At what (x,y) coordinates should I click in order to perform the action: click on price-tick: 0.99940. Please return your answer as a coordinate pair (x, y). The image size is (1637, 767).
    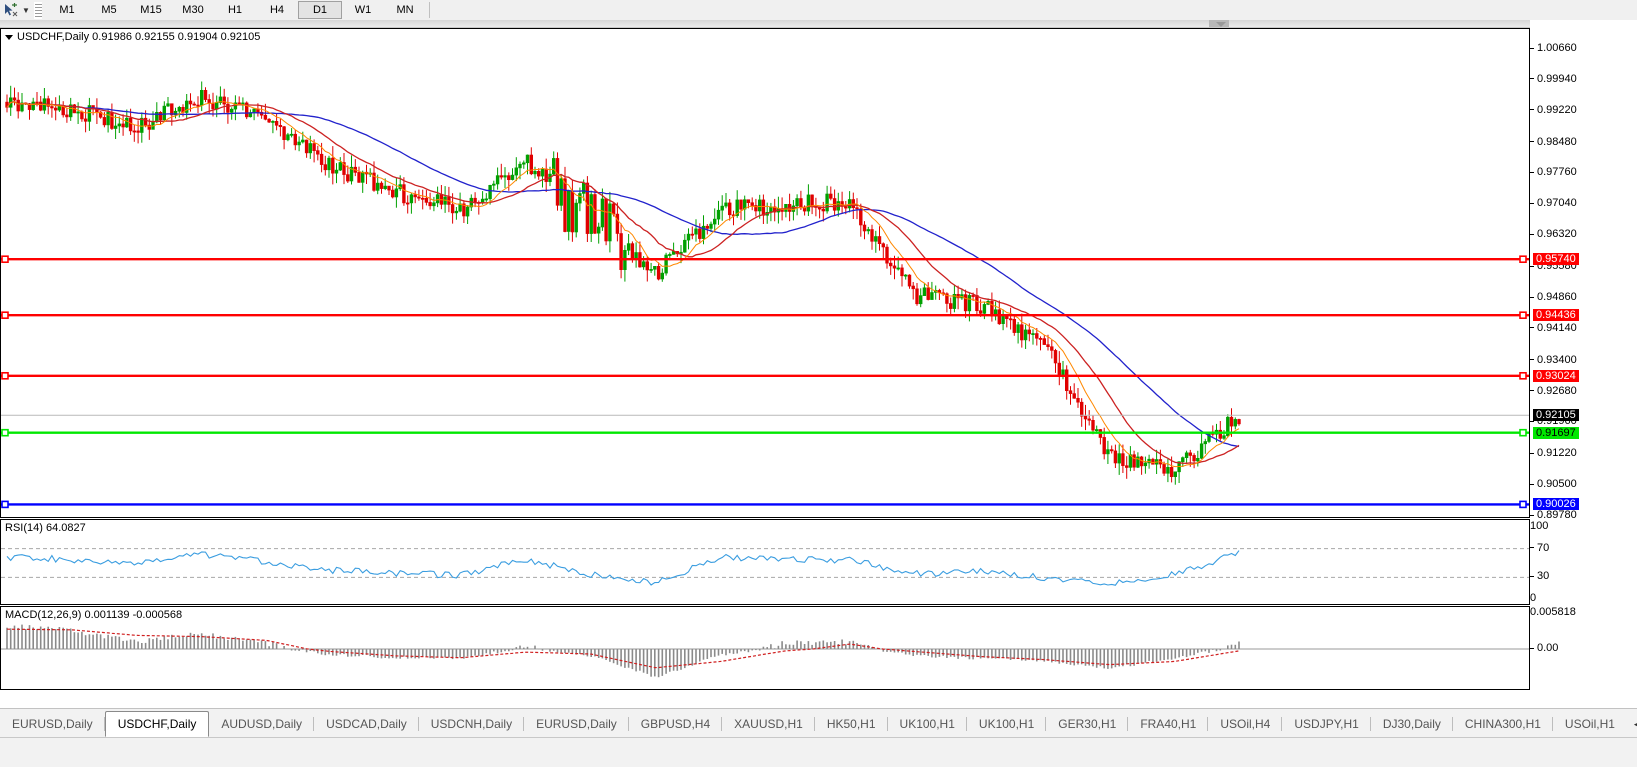
    Looking at the image, I should click on (1553, 78).